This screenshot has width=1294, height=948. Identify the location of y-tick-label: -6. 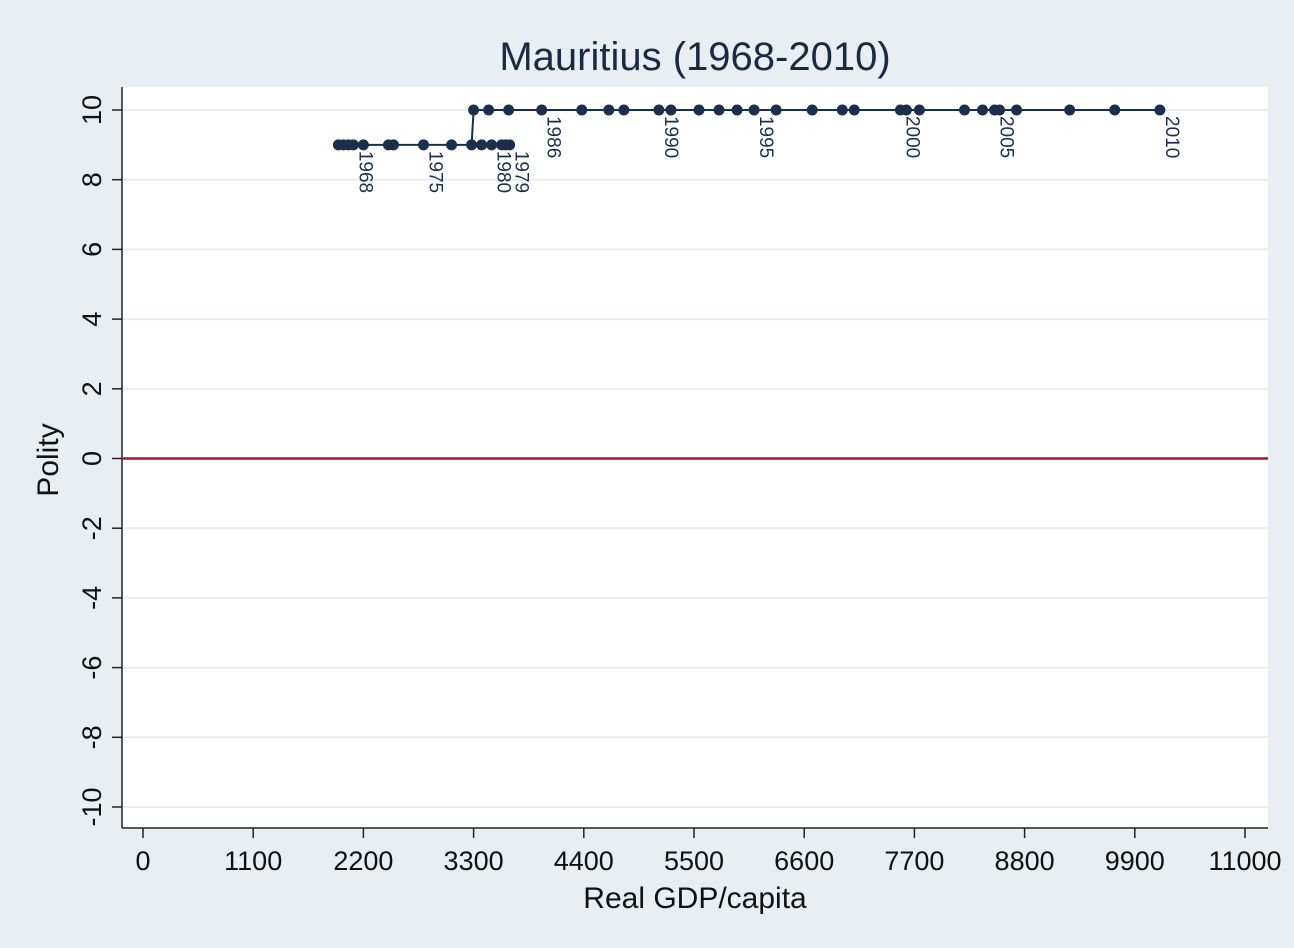
(92, 668).